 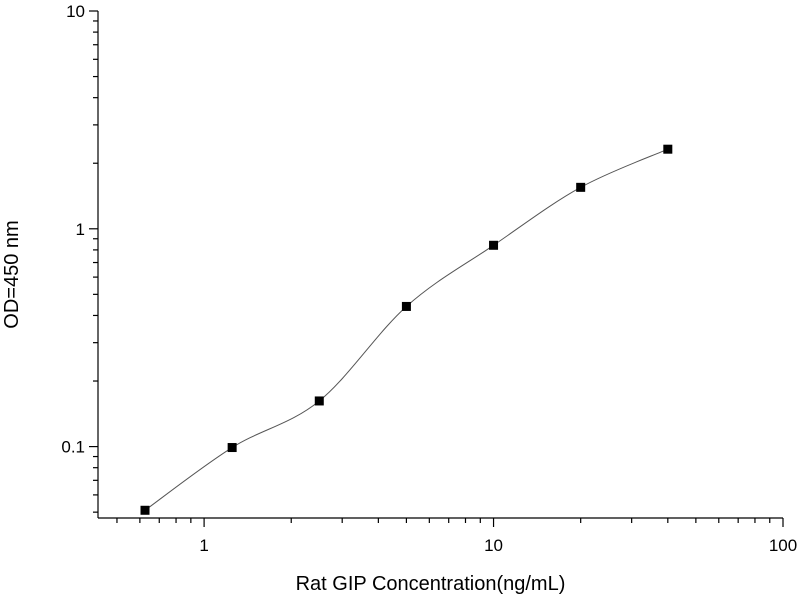 What do you see at coordinates (79, 257) in the screenshot?
I see `y-axis-ticks: 0.1 1 10` at bounding box center [79, 257].